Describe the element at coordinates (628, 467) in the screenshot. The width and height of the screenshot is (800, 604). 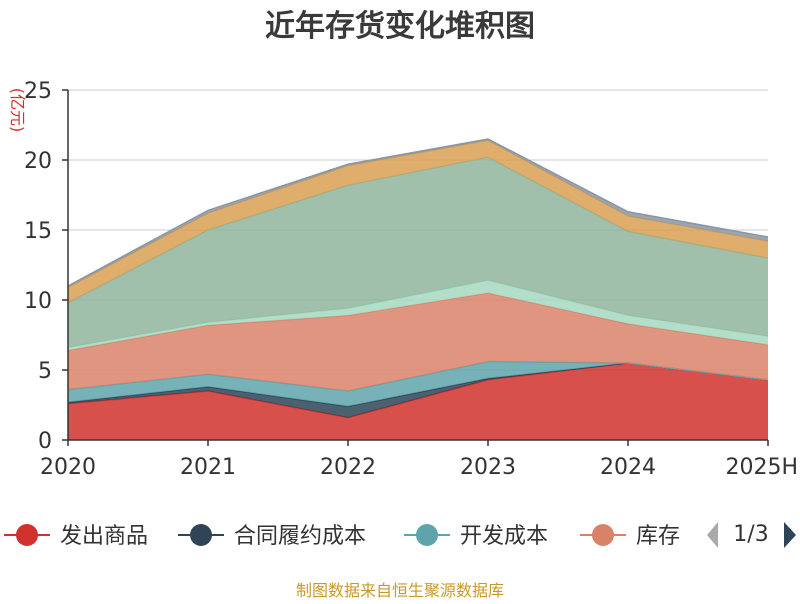
I see `x-tick-label: 2024` at that location.